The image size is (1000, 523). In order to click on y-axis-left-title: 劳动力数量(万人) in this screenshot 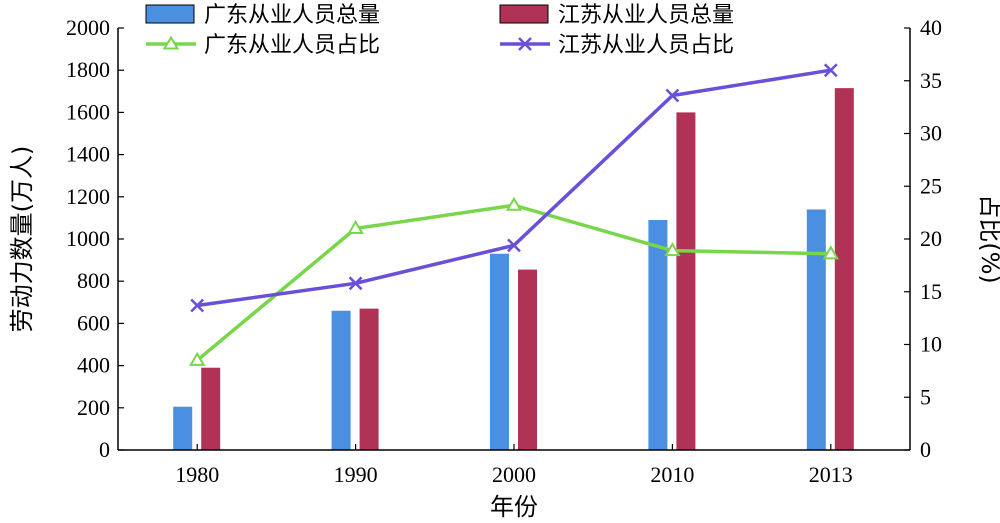, I will do `click(22, 239)`.